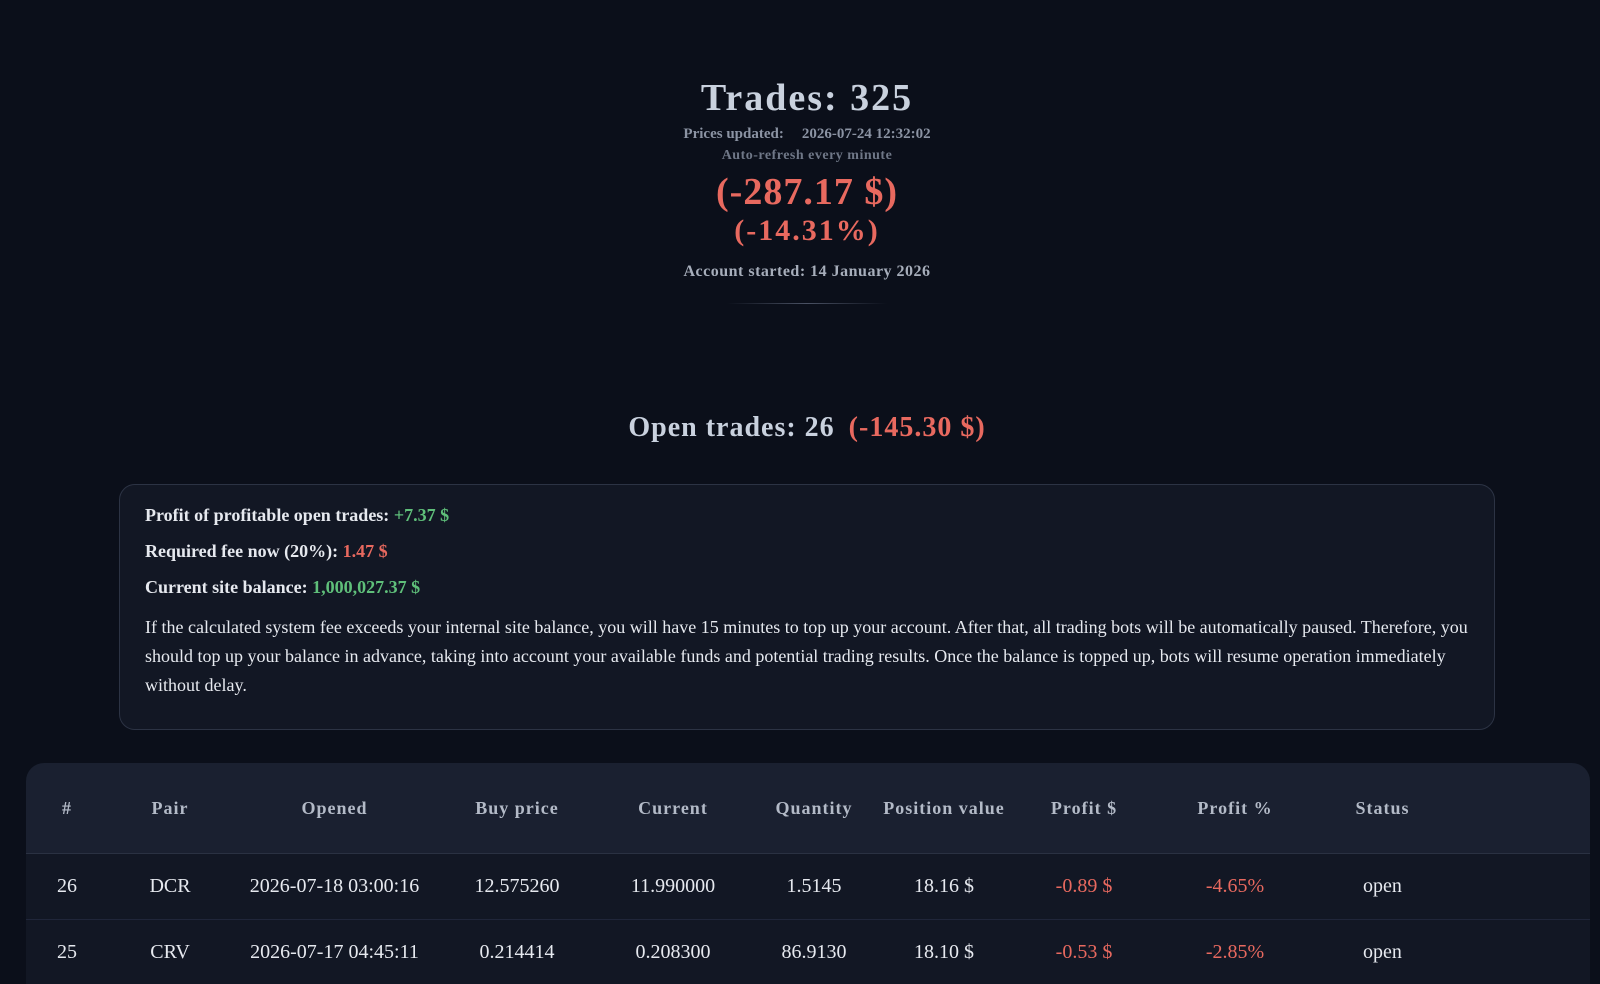  I want to click on open-trades: Open trades: 26 (-145.30 $), so click(800, 428).